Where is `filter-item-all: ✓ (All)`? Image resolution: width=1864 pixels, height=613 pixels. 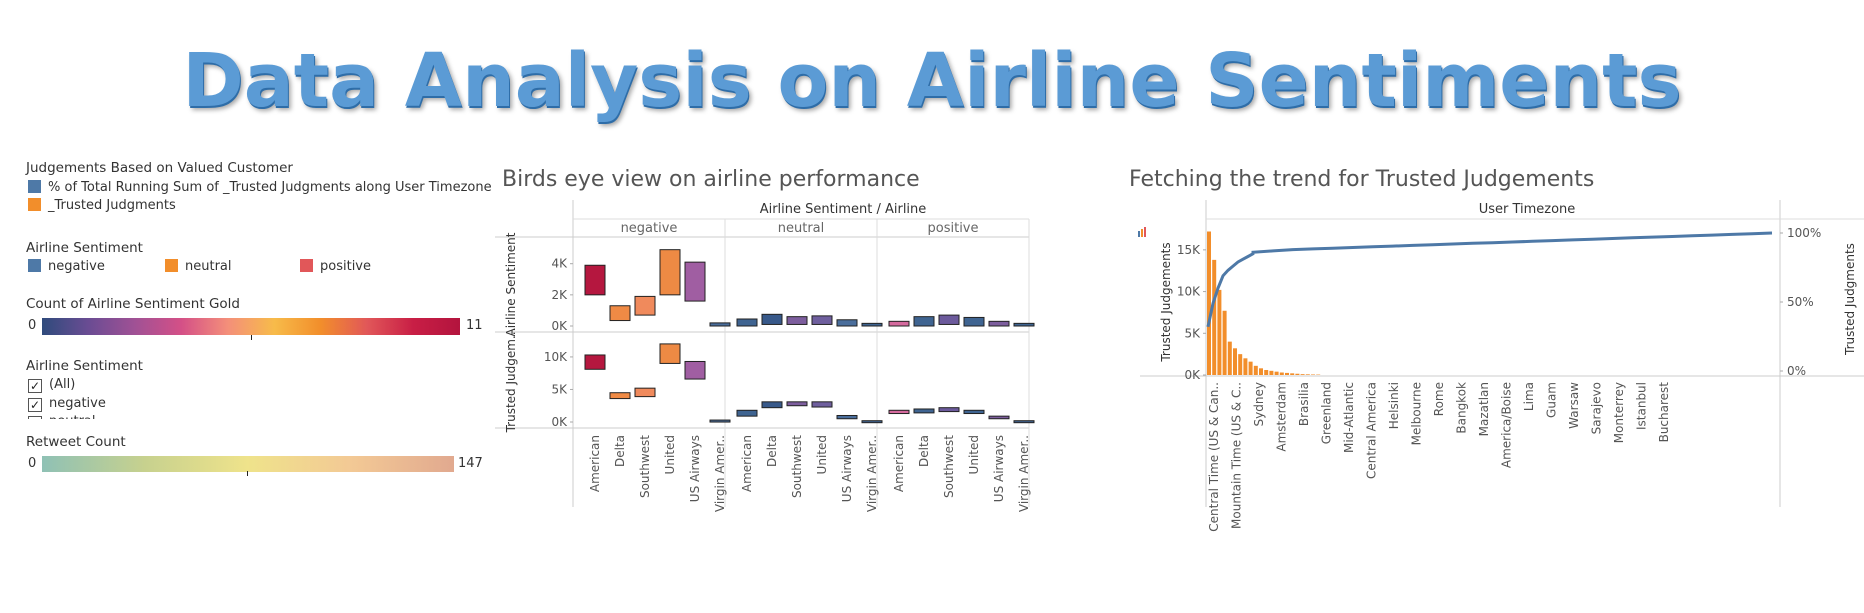 filter-item-all: ✓ (All) is located at coordinates (51, 385).